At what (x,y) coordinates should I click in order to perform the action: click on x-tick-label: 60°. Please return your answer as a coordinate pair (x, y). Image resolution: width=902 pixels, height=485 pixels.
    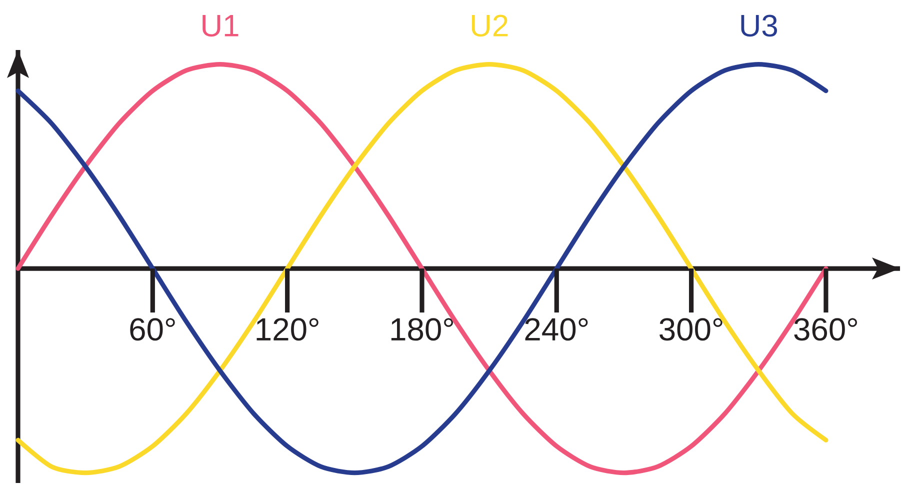
    Looking at the image, I should click on (152, 329).